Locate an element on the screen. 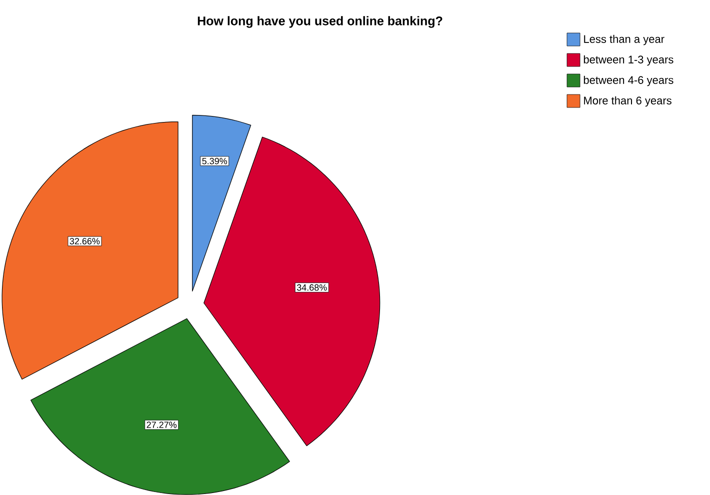 This screenshot has width=710, height=495. data-label: 32.66% is located at coordinates (85, 241).